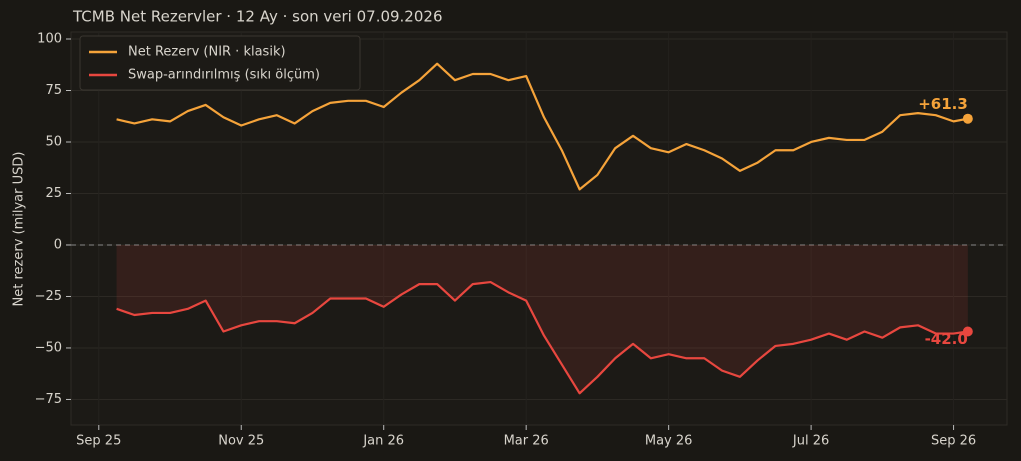 The width and height of the screenshot is (1021, 461). I want to click on y-tick-label: 50, so click(53, 141).